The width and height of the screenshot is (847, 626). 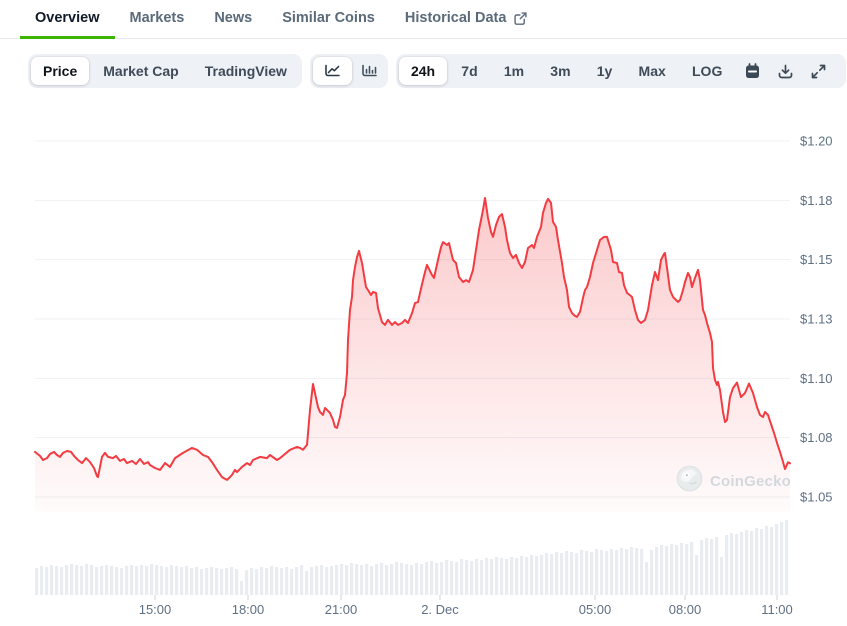 I want to click on tab-historical-data-label: Historical Data, so click(x=455, y=18).